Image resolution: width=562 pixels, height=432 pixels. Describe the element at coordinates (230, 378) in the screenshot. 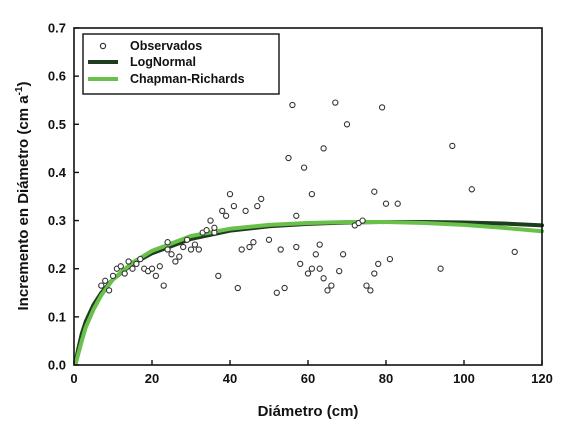

I see `x-tick-label: 40` at that location.